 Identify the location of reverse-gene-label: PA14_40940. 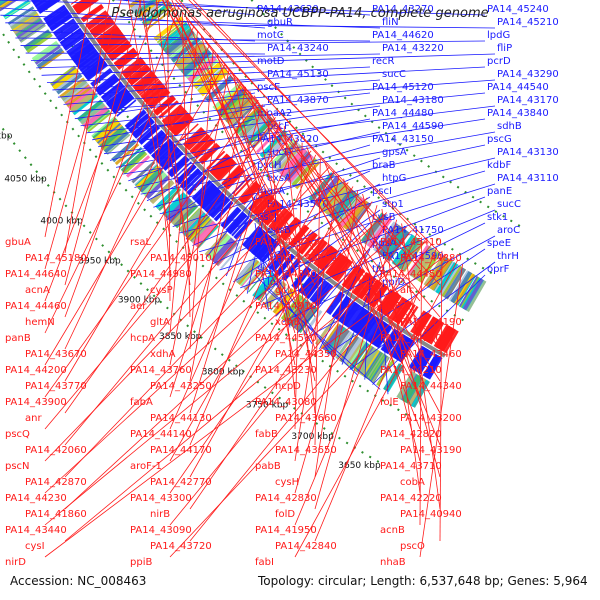
(431, 514).